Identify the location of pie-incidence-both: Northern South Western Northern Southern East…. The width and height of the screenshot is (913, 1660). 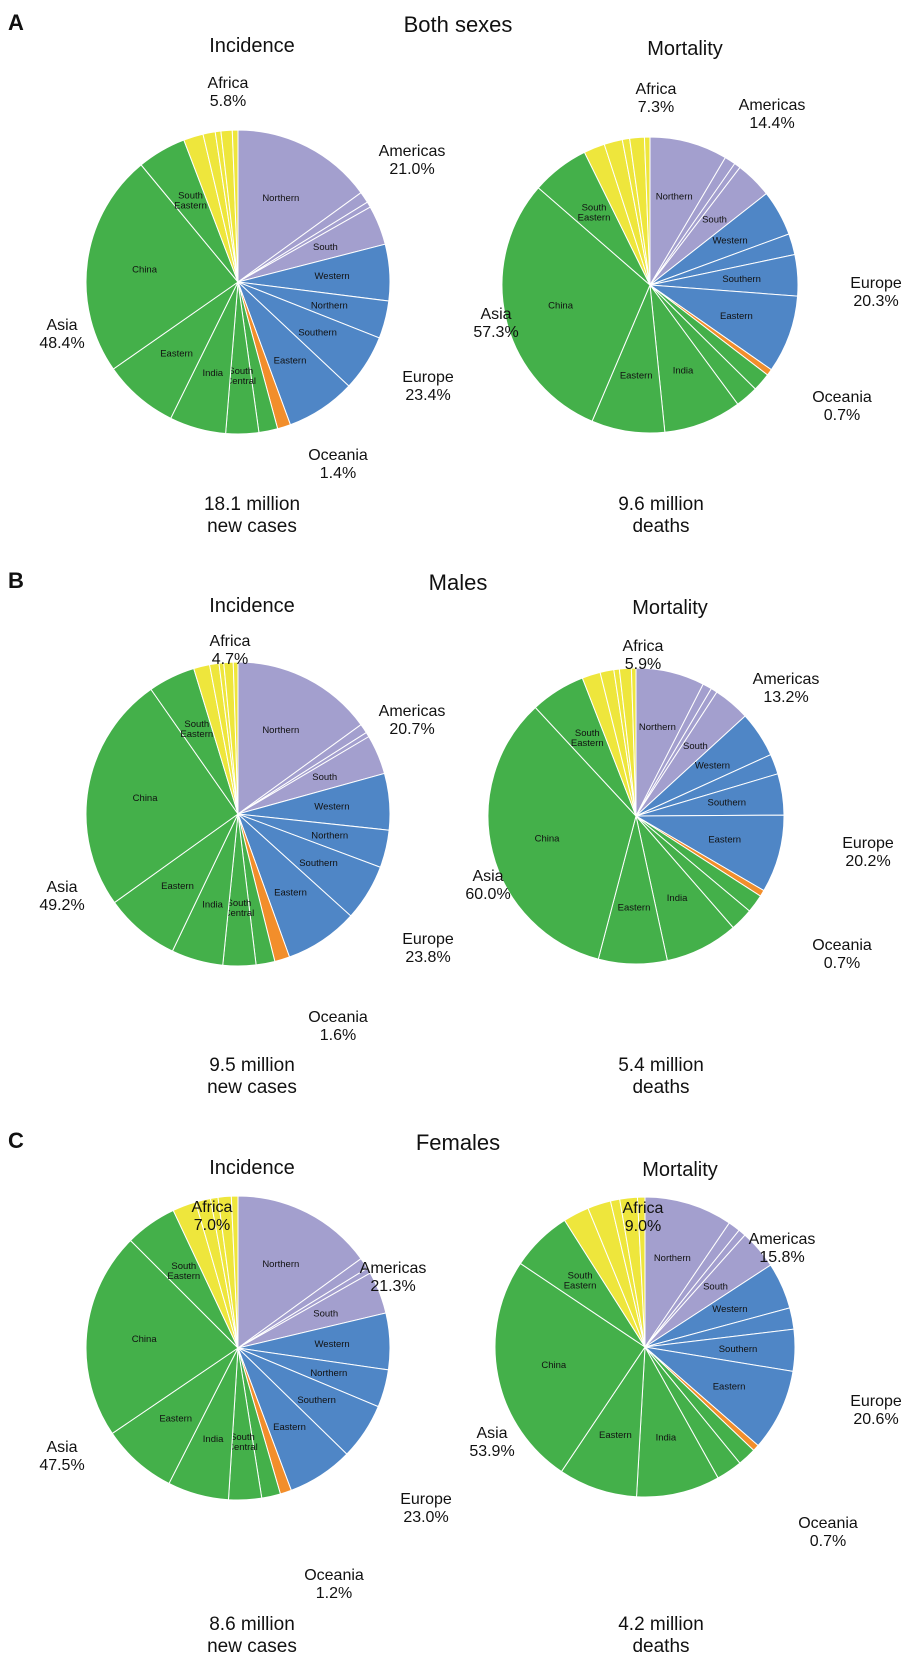
(238, 282).